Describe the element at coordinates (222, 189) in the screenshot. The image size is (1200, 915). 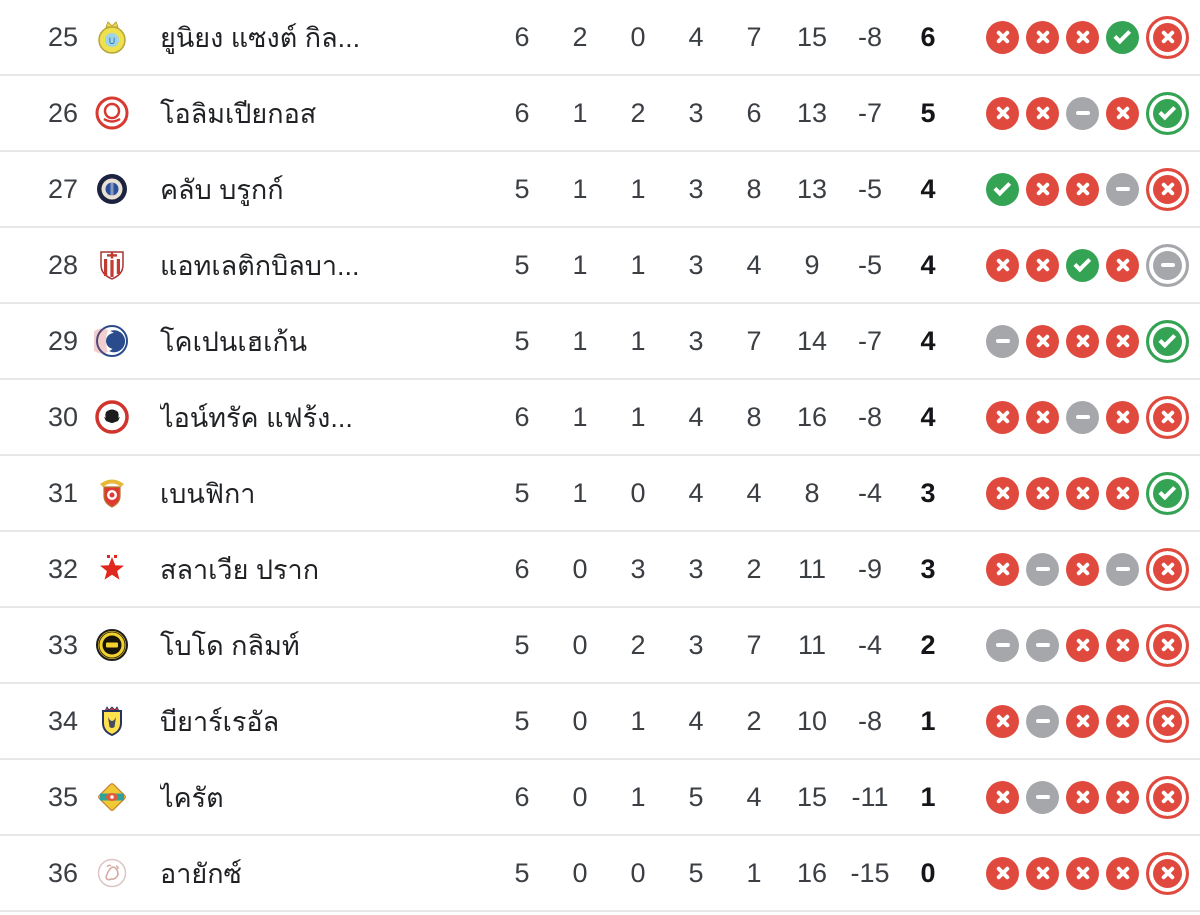
I see `team-name: คลับ บรูกก์` at that location.